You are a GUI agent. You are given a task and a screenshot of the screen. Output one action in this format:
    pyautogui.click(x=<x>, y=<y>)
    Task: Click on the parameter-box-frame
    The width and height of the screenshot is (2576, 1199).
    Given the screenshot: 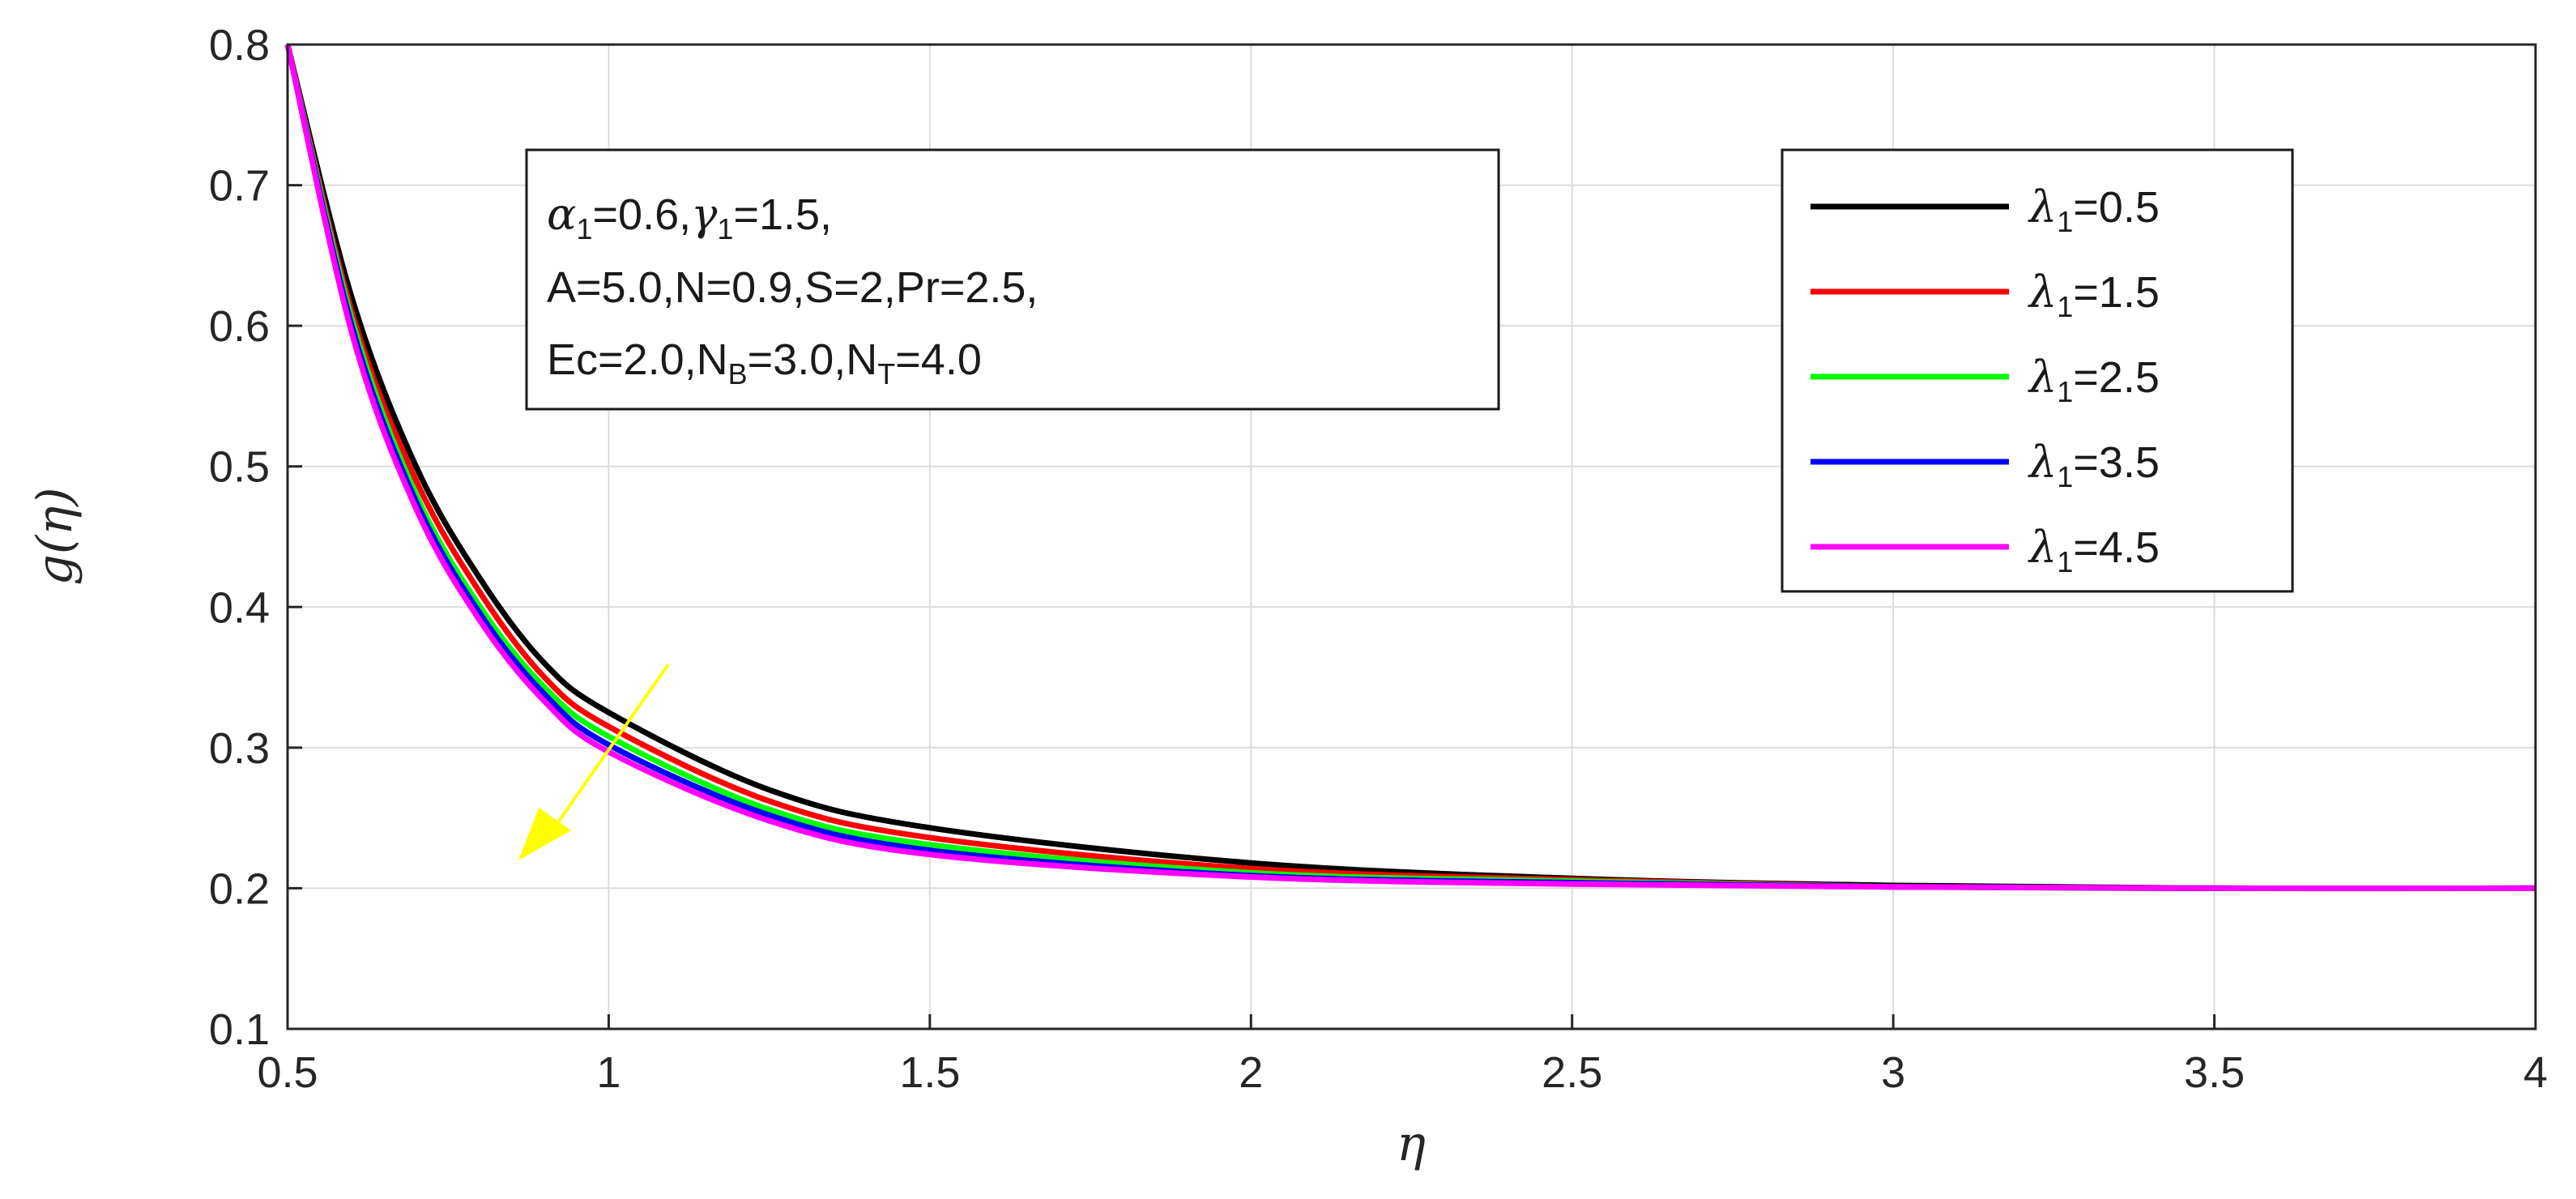 What is the action you would take?
    pyautogui.click(x=1012, y=279)
    